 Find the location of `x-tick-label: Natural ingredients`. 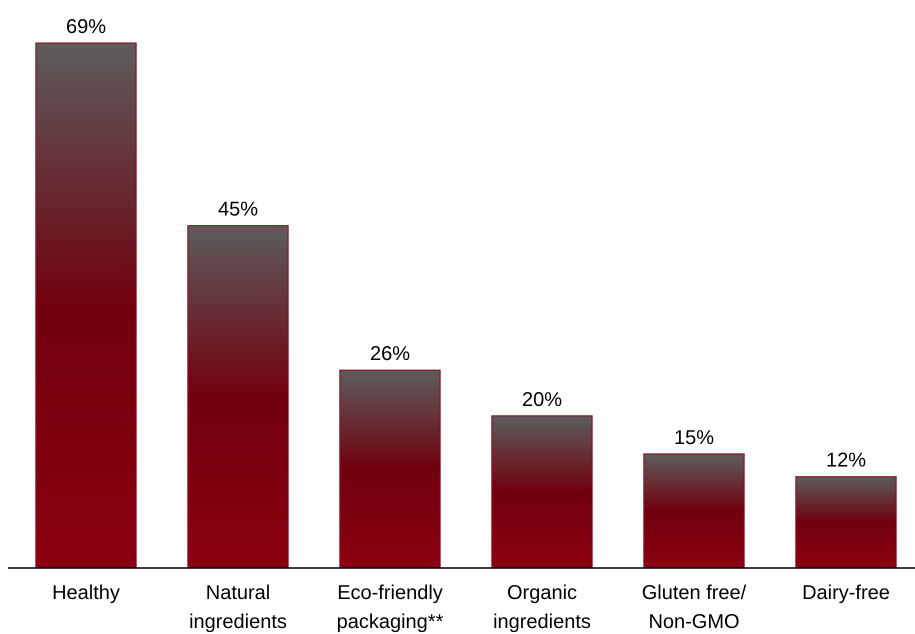

x-tick-label: Natural ingredients is located at coordinates (238, 607).